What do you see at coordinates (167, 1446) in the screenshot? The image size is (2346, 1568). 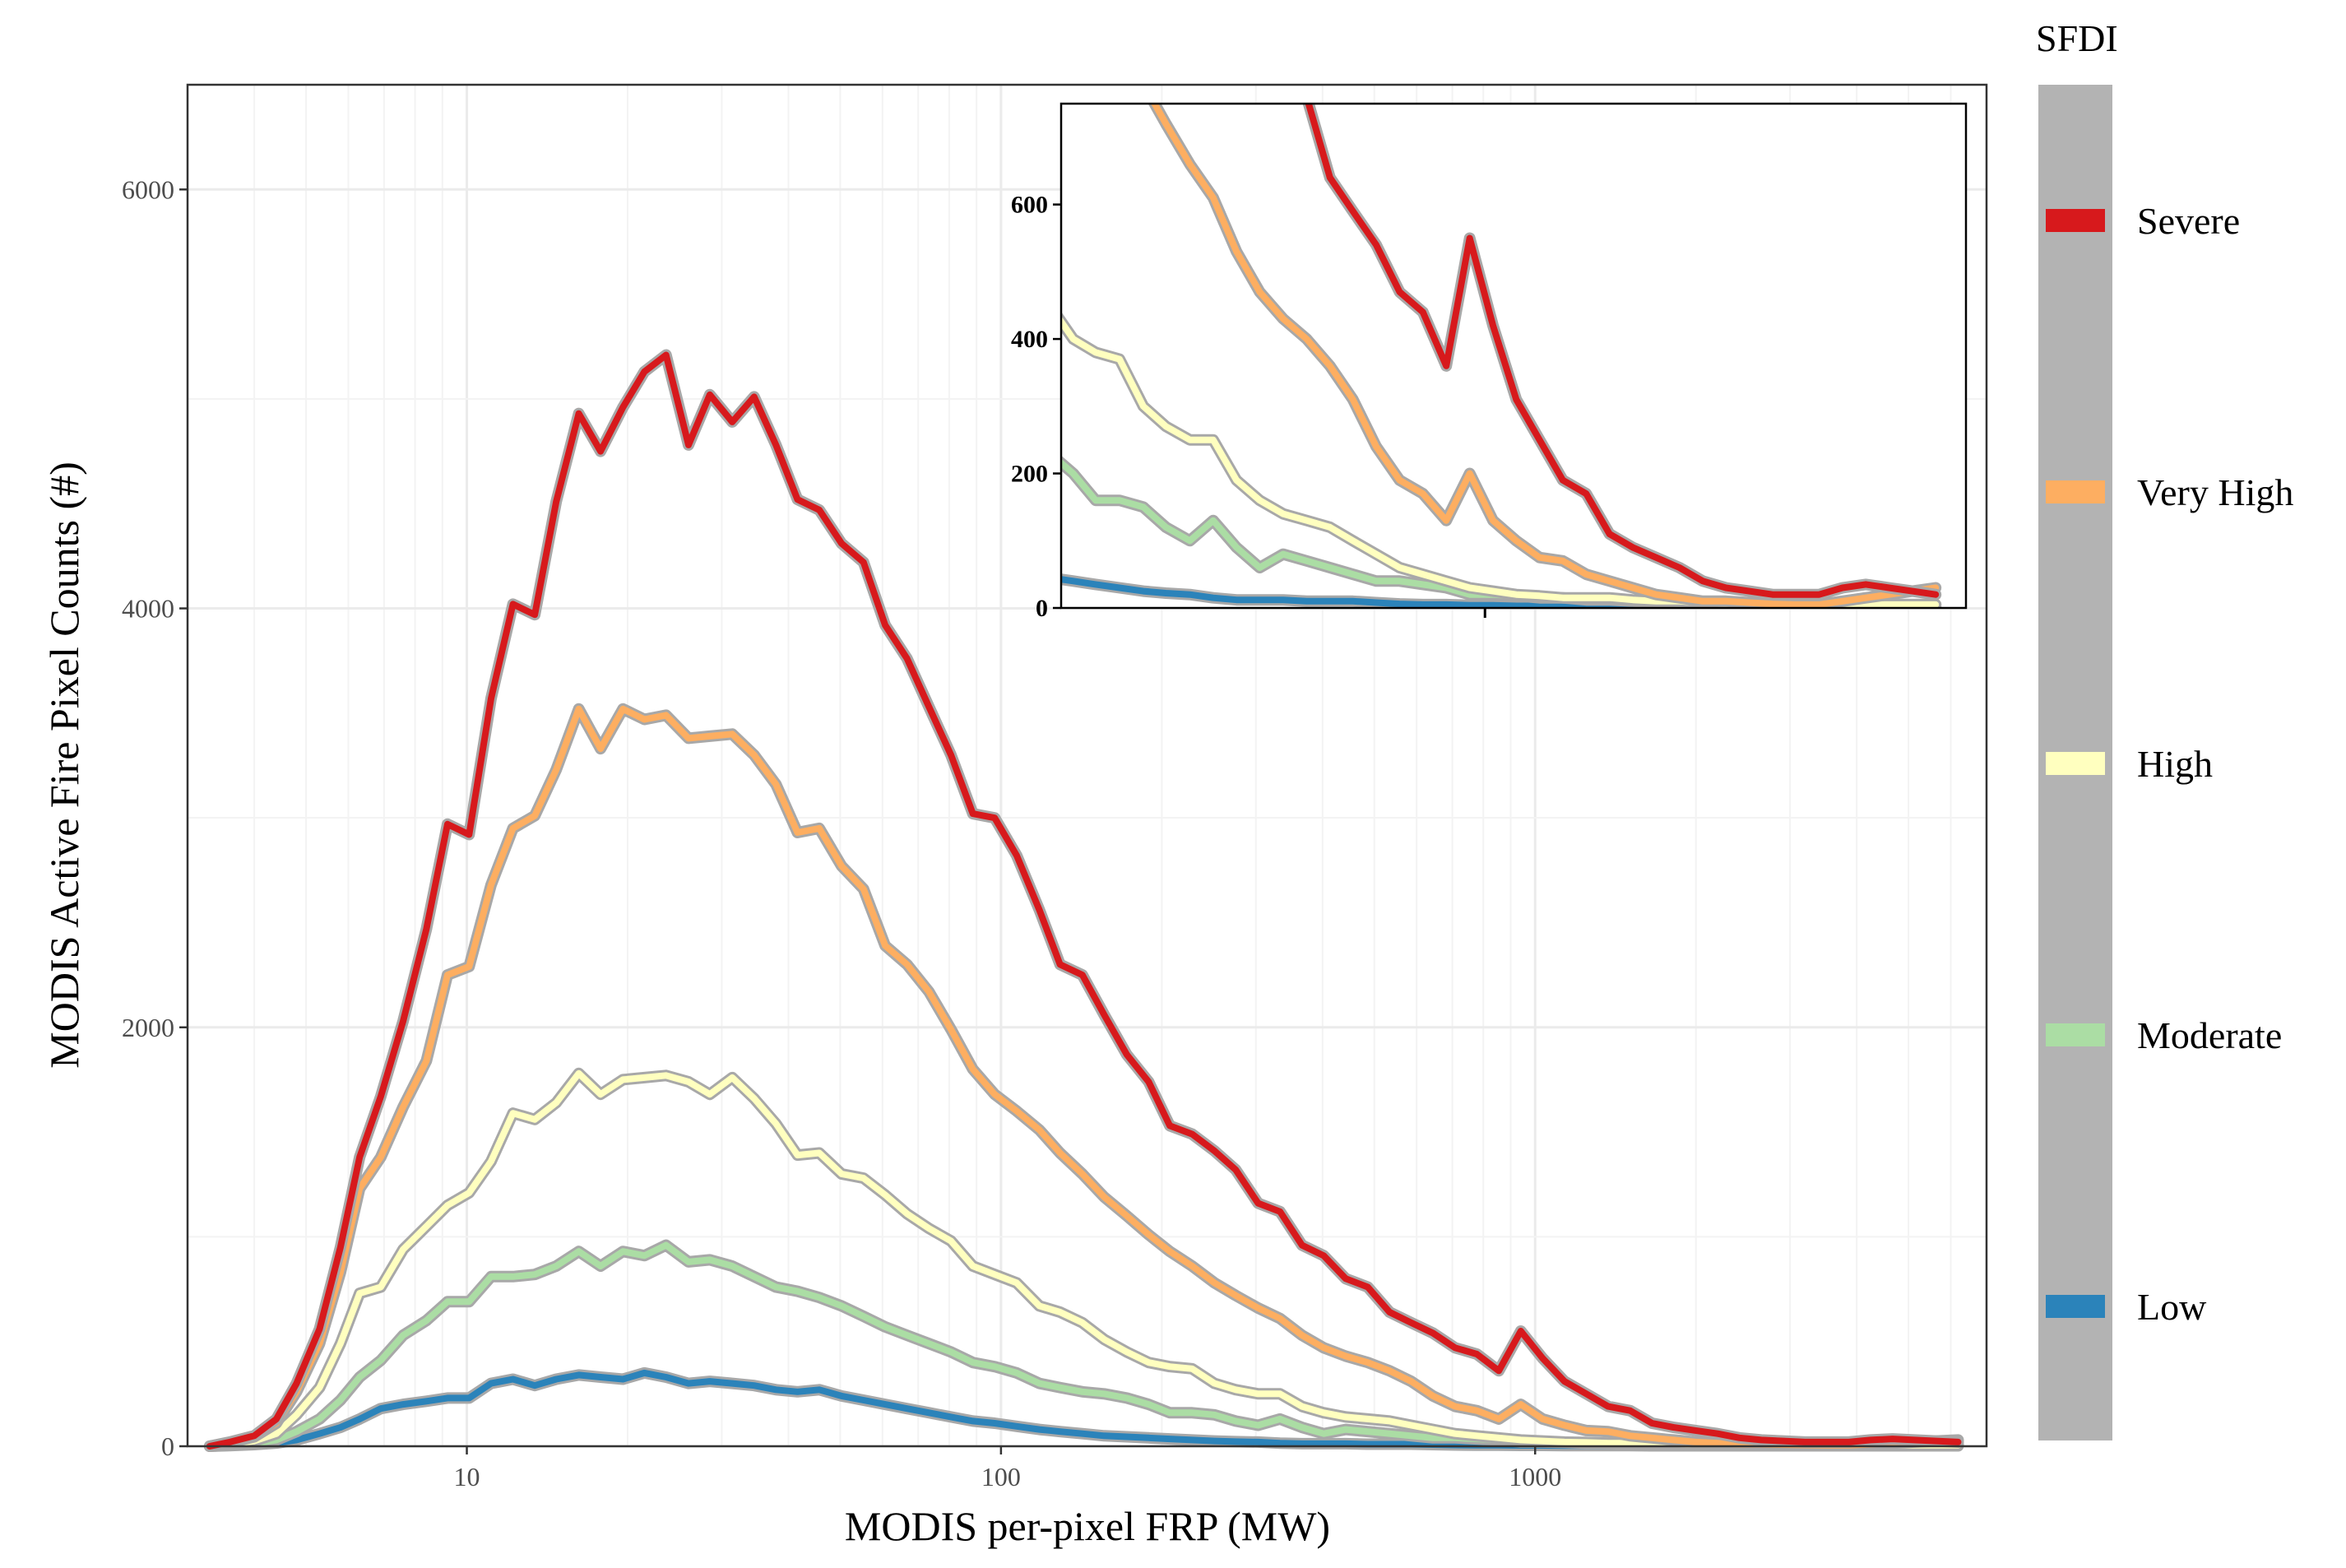 I see `y-tick-label: 0` at bounding box center [167, 1446].